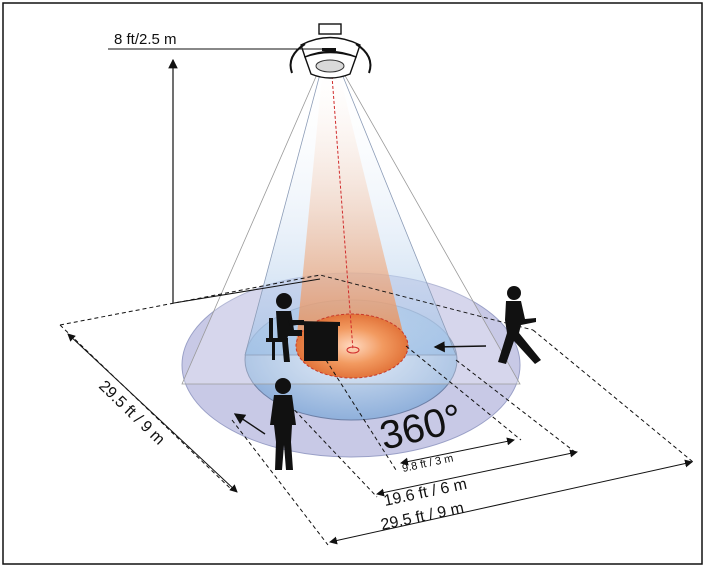 This screenshot has height=572, width=705. I want to click on side-length-label: 29.5 ft / 9 m, so click(131, 413).